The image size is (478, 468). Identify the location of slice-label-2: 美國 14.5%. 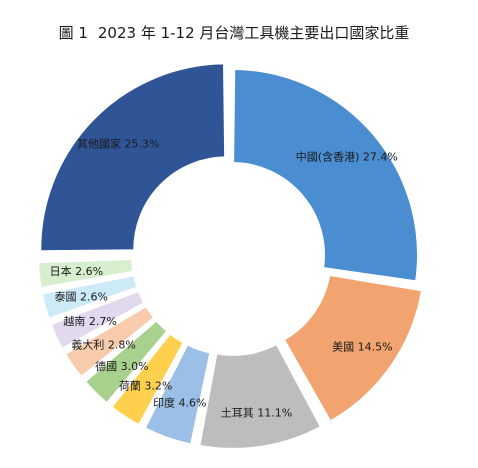
(362, 346).